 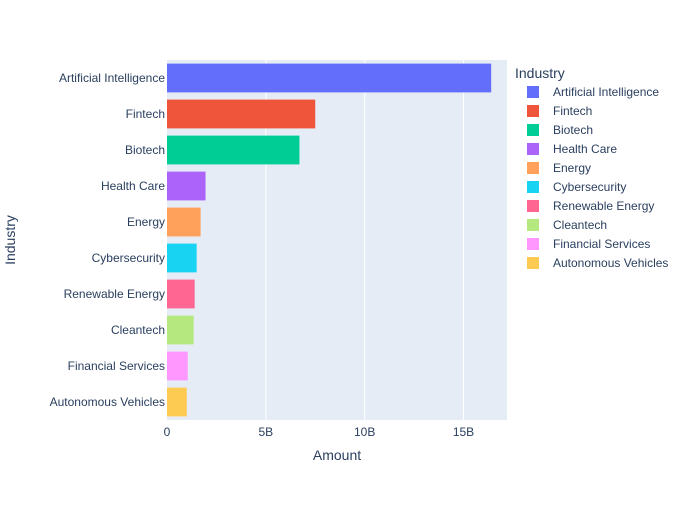 I want to click on x-axis-ticks: 0 5B 10B 15B, so click(x=319, y=432).